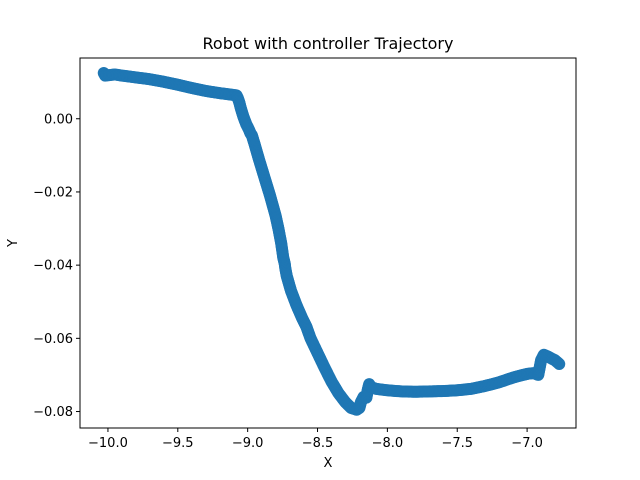 This screenshot has width=640, height=480. I want to click on y-axis: 0.00 −0.02 −0.04 −0.06 −0.08, so click(56, 266).